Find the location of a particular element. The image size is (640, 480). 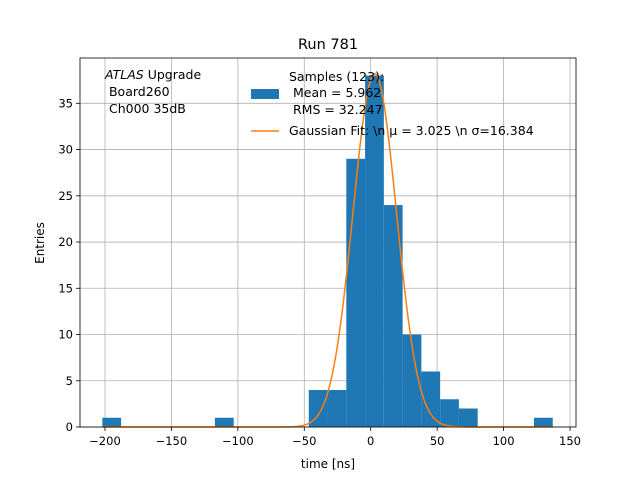

y-tick-label: 10 is located at coordinates (65, 335).